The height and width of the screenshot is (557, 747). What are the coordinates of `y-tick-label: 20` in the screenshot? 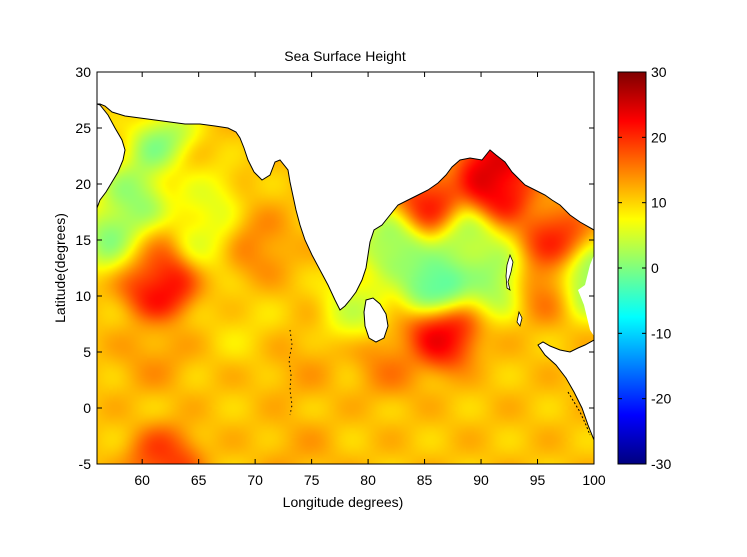 It's located at (83, 184).